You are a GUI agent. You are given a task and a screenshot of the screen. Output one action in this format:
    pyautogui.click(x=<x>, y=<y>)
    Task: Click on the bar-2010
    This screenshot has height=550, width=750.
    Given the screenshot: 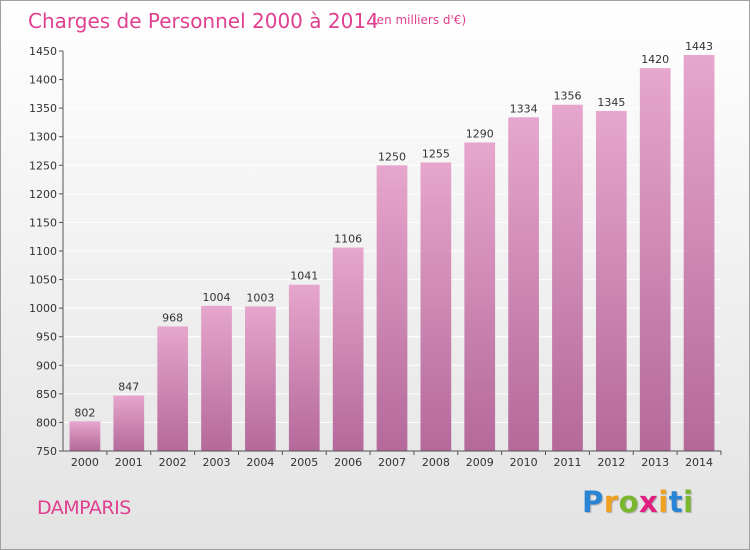 What is the action you would take?
    pyautogui.click(x=523, y=284)
    